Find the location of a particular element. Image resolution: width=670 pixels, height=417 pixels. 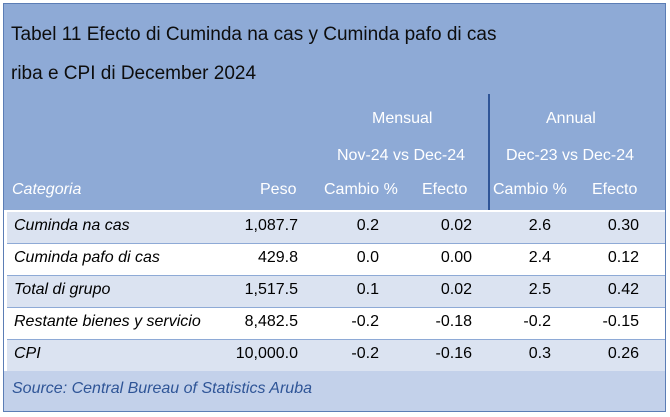

table-footer is located at coordinates (334, 391).